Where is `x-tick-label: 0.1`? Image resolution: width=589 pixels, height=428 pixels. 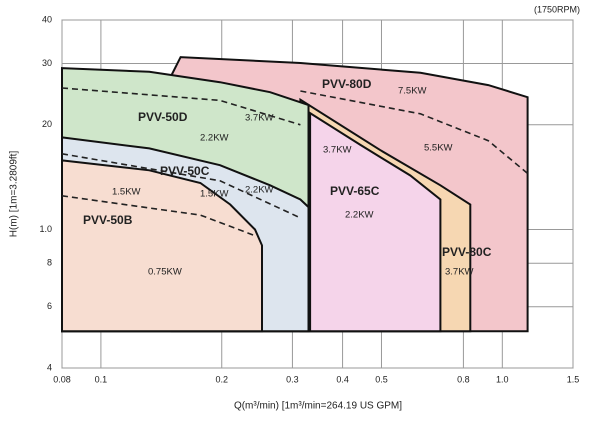
x-tick-label: 0.1 is located at coordinates (101, 379).